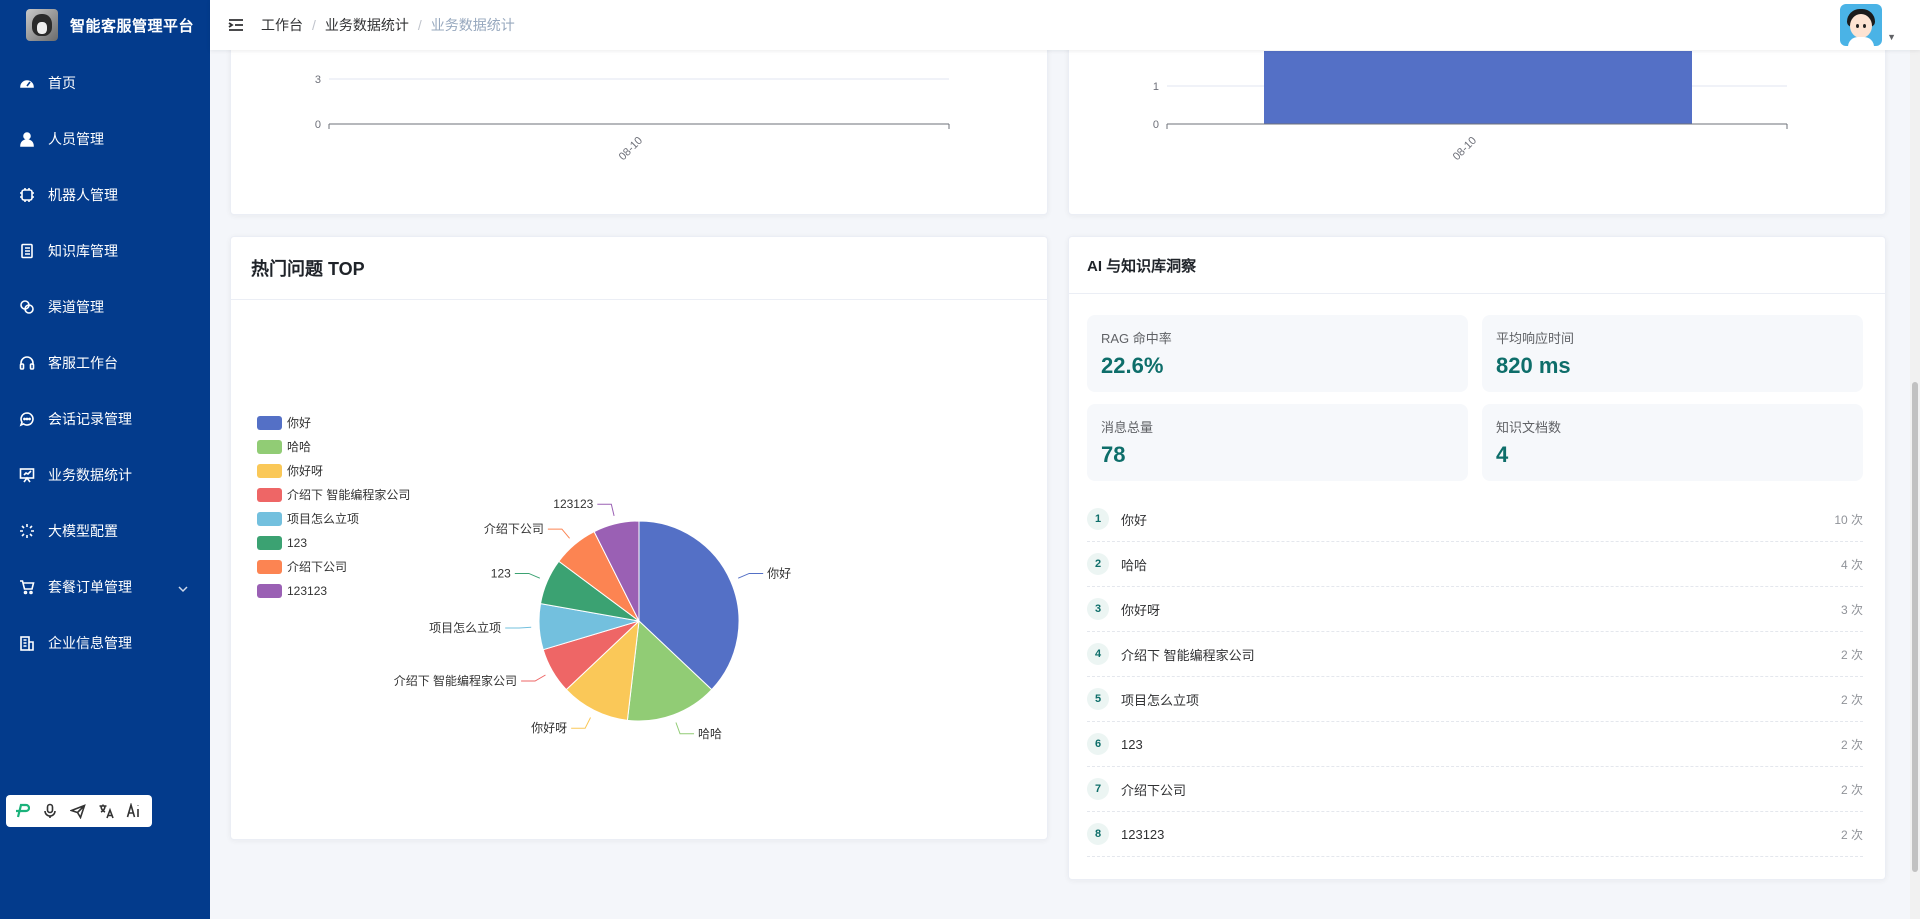  I want to click on rank-count: 3 次, so click(1851, 609).